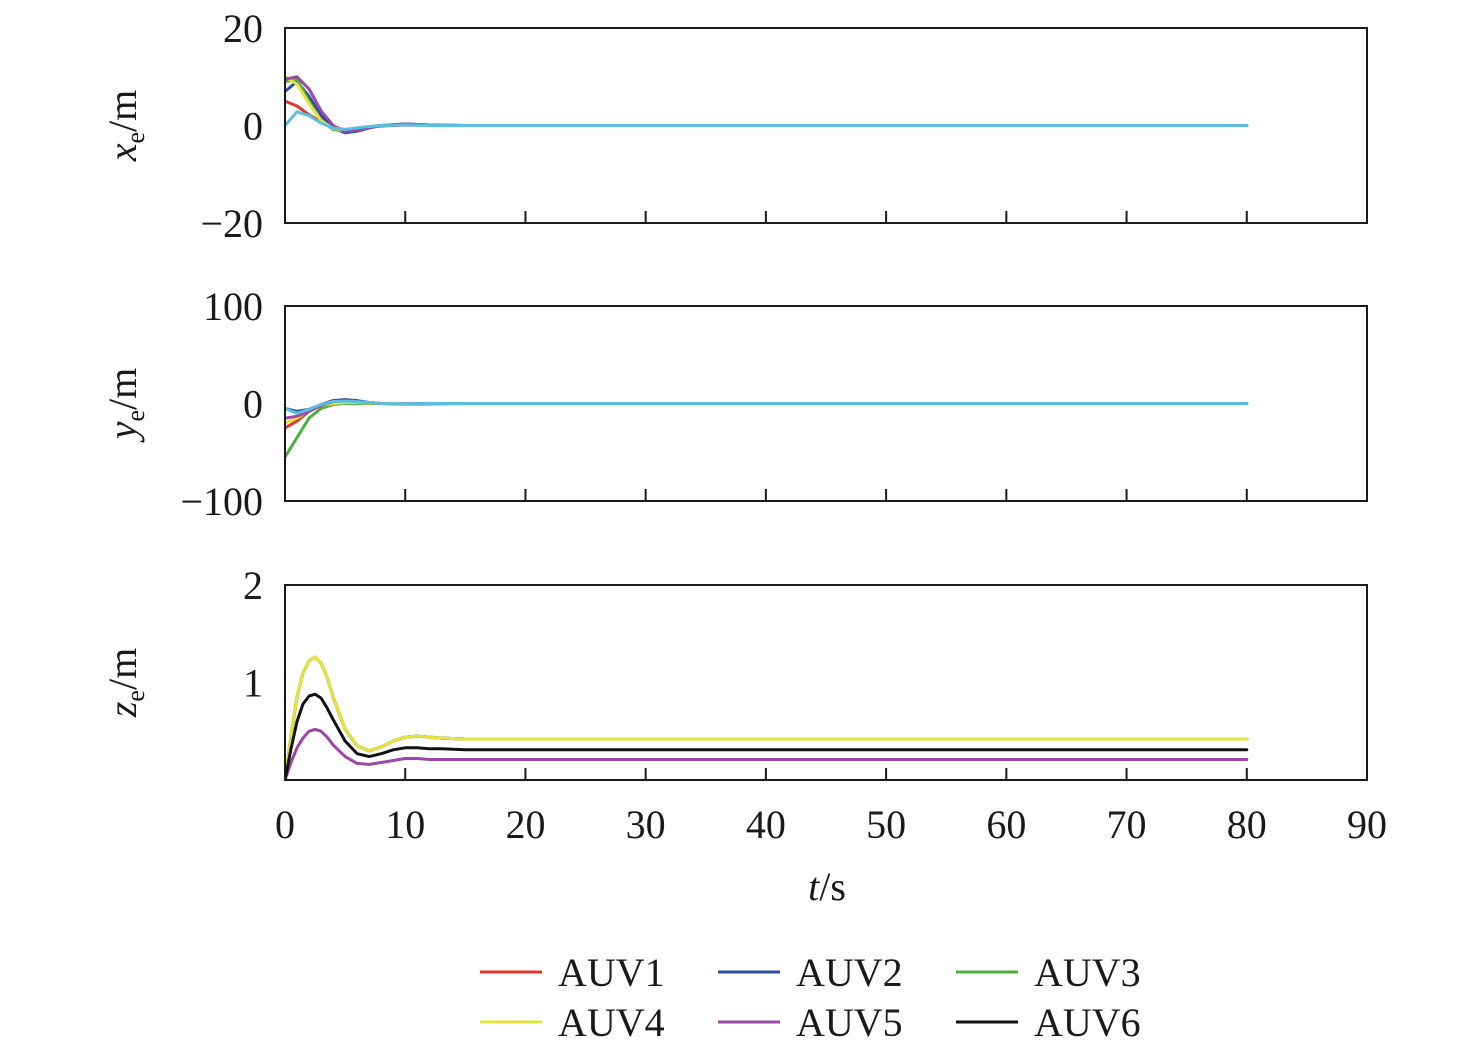 This screenshot has height=1054, width=1476. I want to click on legend-label: AUV2, so click(849, 972).